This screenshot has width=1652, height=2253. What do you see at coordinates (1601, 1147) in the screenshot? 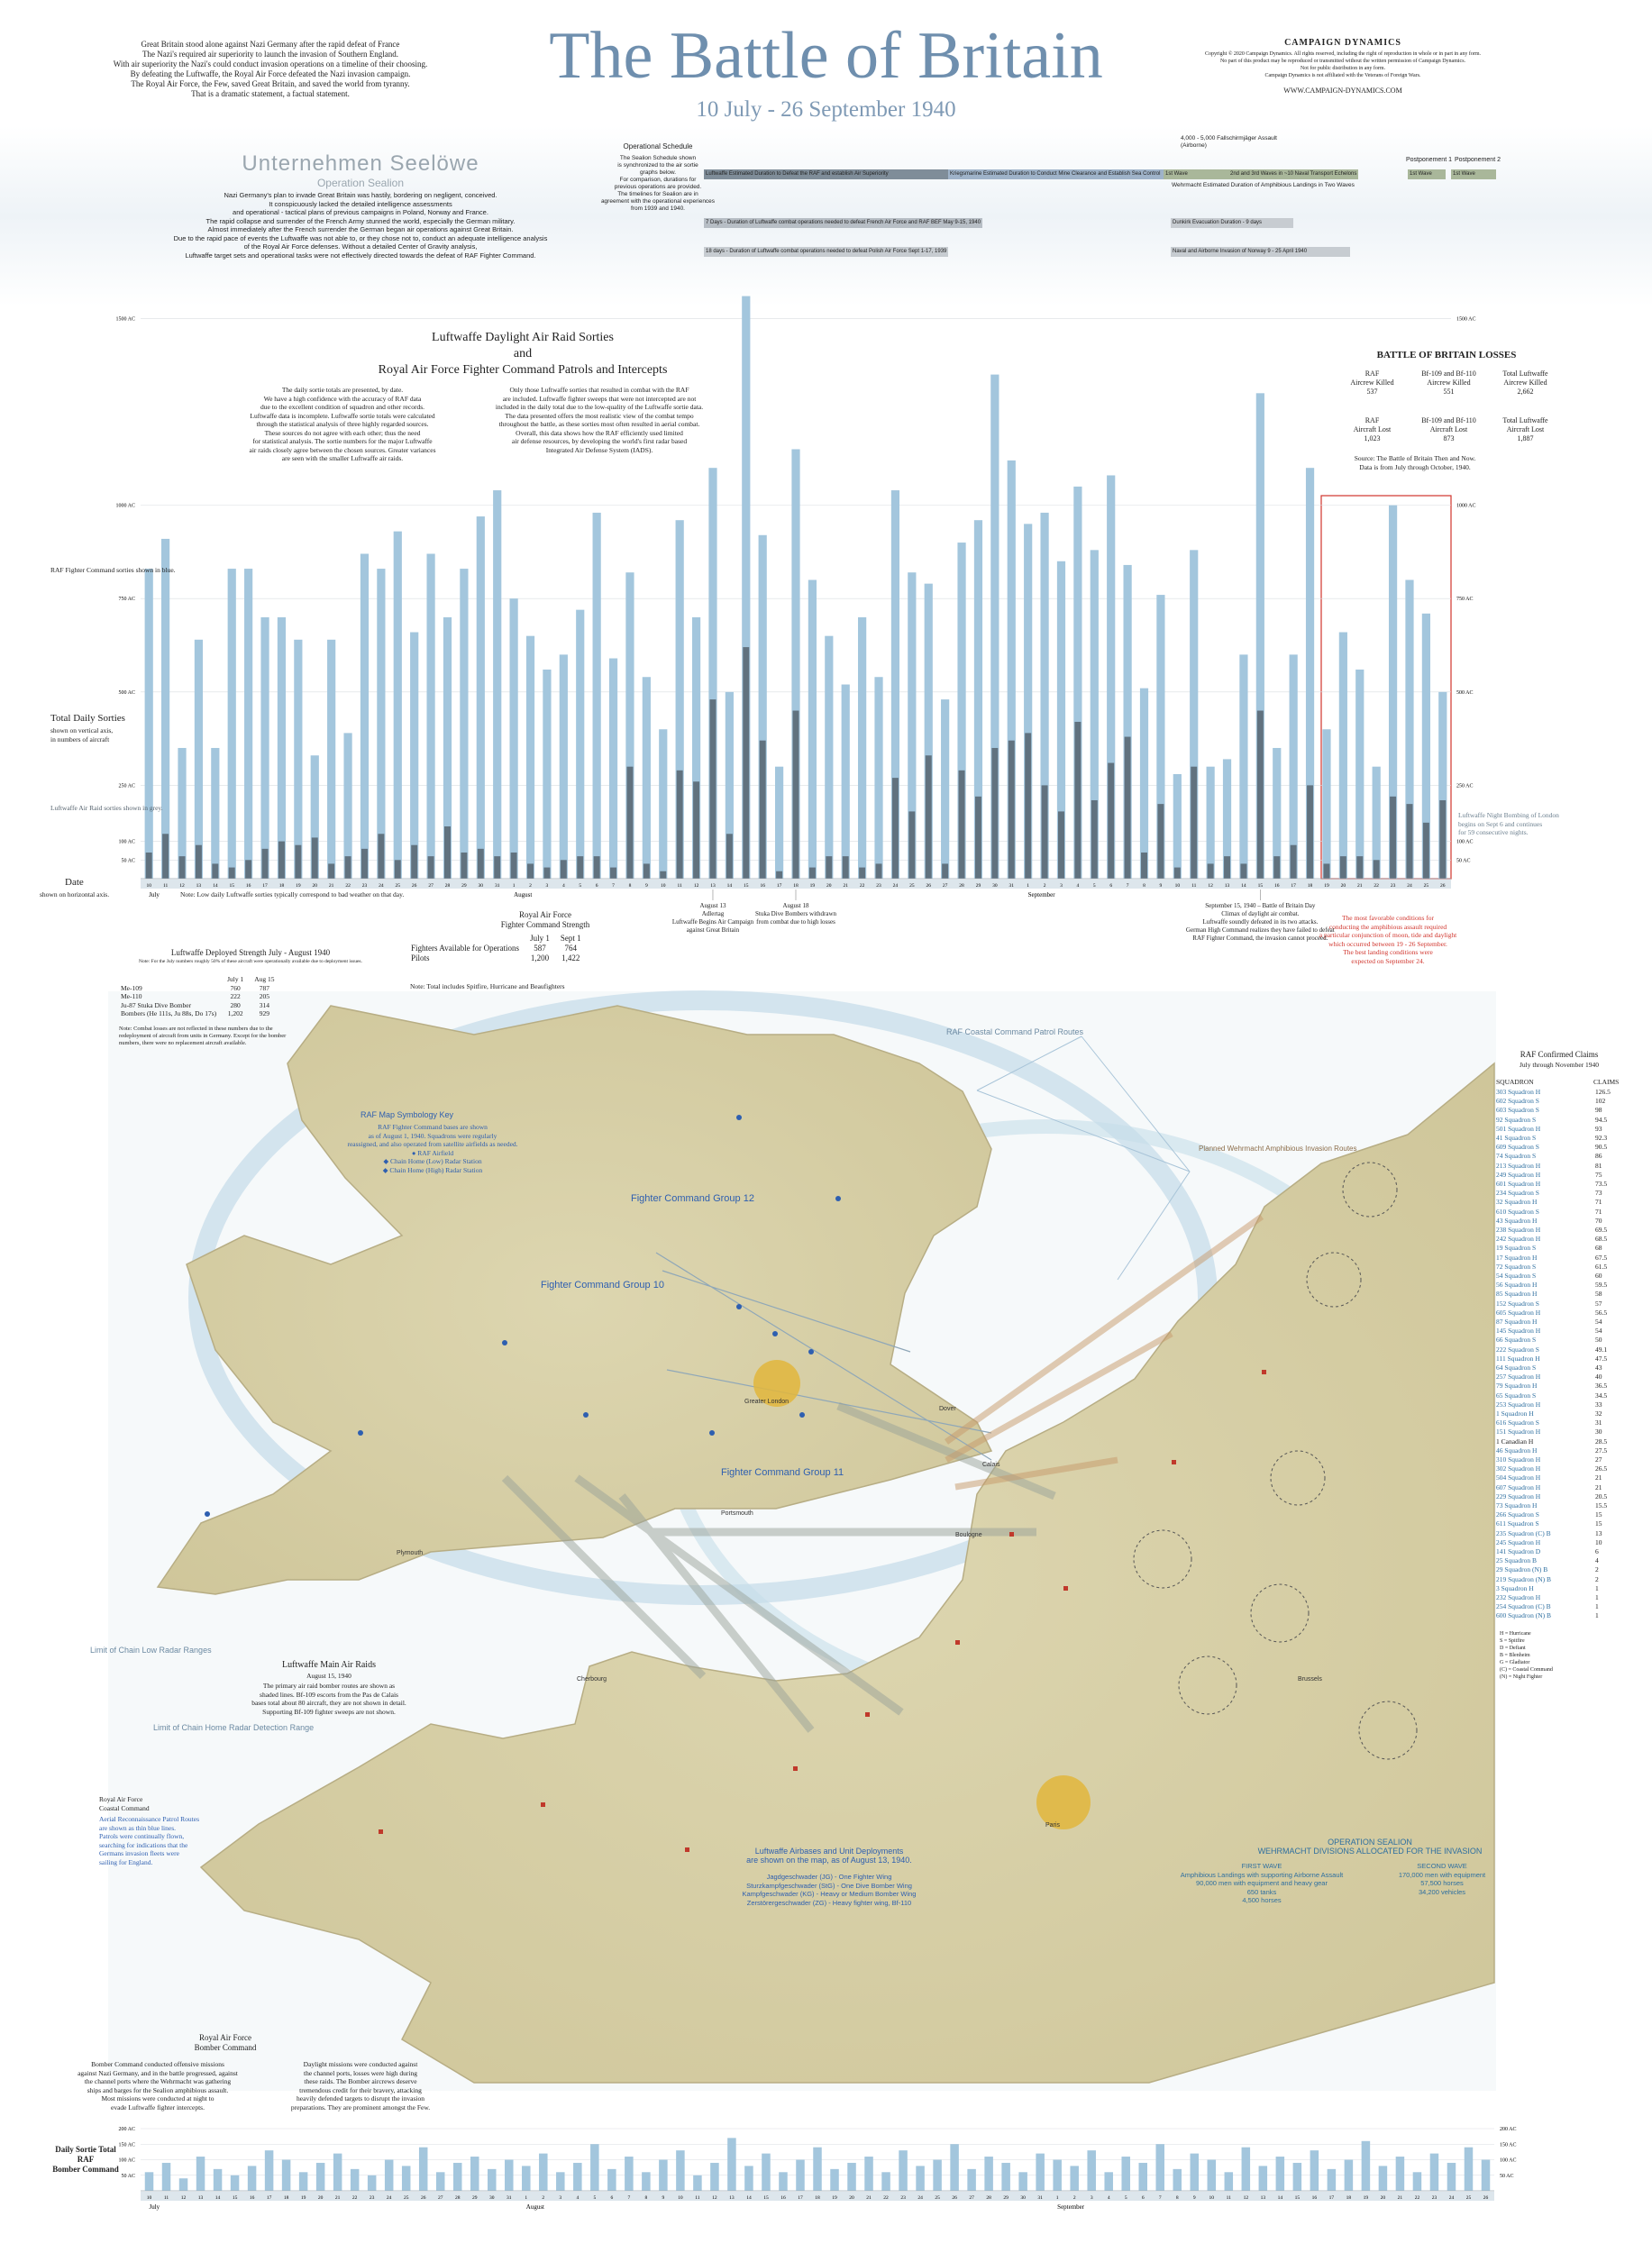
I see `claim: 90.5` at bounding box center [1601, 1147].